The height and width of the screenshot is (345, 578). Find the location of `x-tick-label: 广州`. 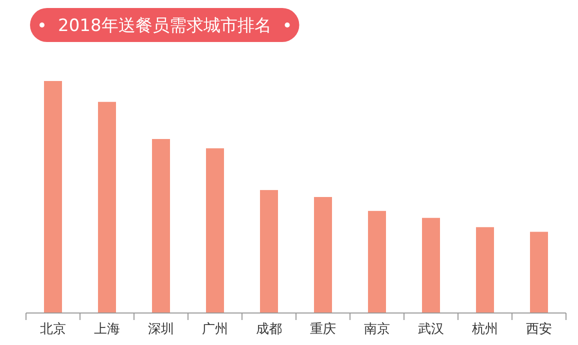

x-tick-label: 广州 is located at coordinates (215, 329).